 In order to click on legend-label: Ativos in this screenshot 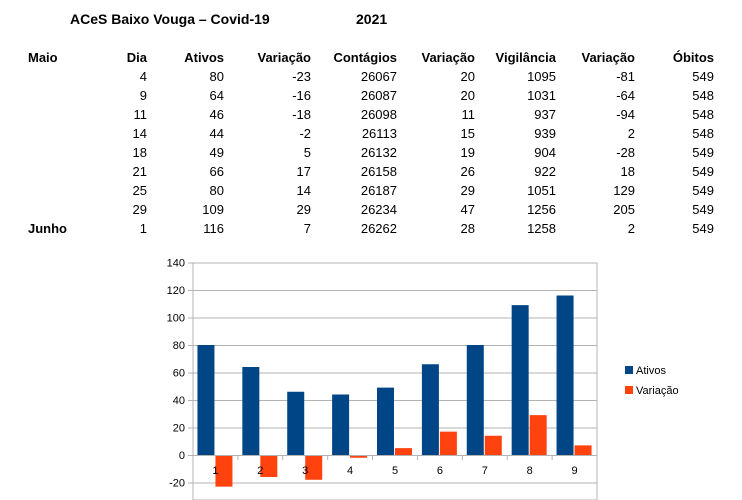, I will do `click(651, 371)`.